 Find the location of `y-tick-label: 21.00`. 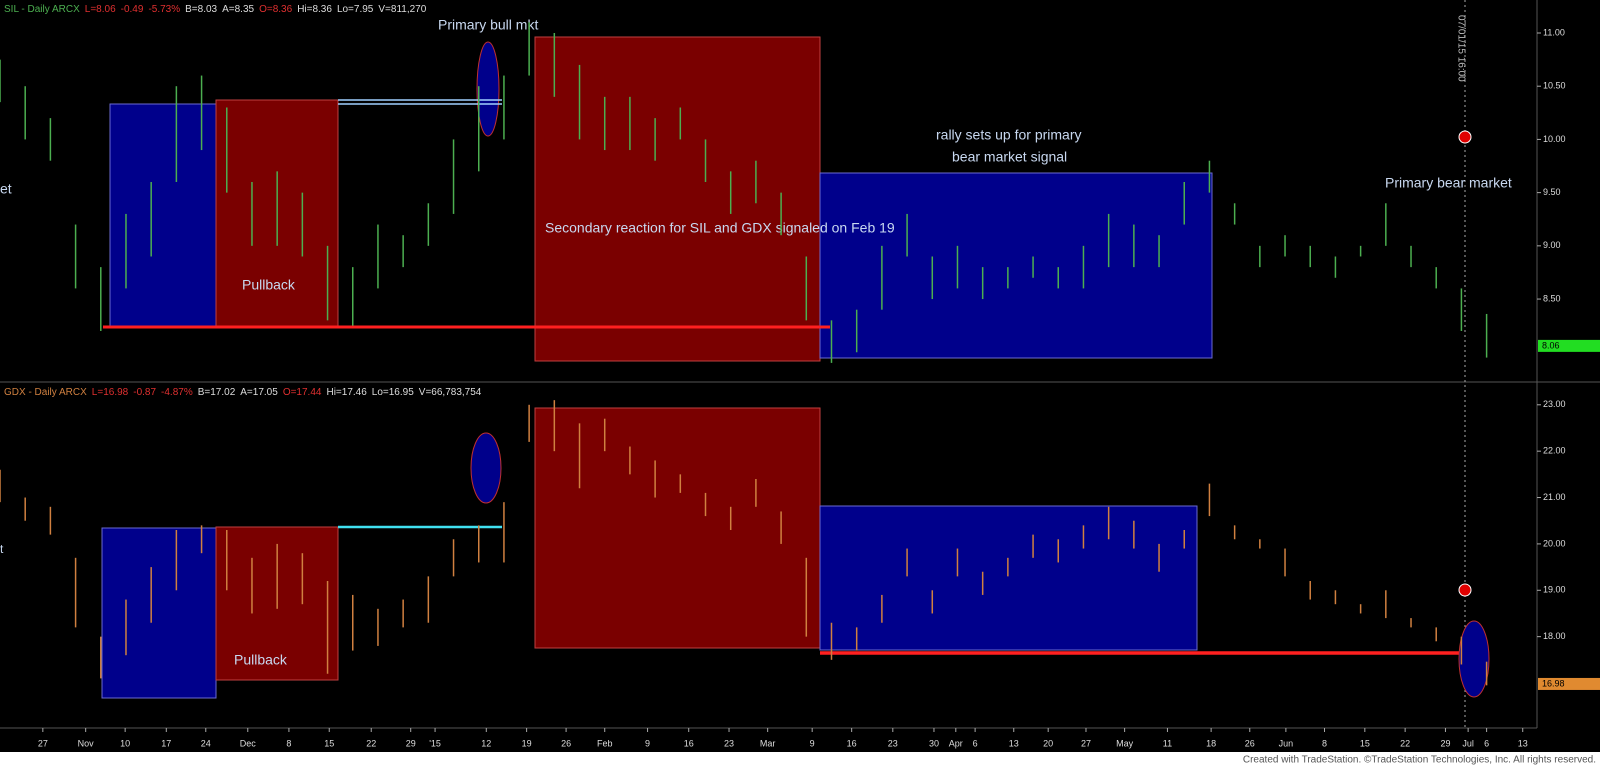

y-tick-label: 21.00 is located at coordinates (1554, 497).